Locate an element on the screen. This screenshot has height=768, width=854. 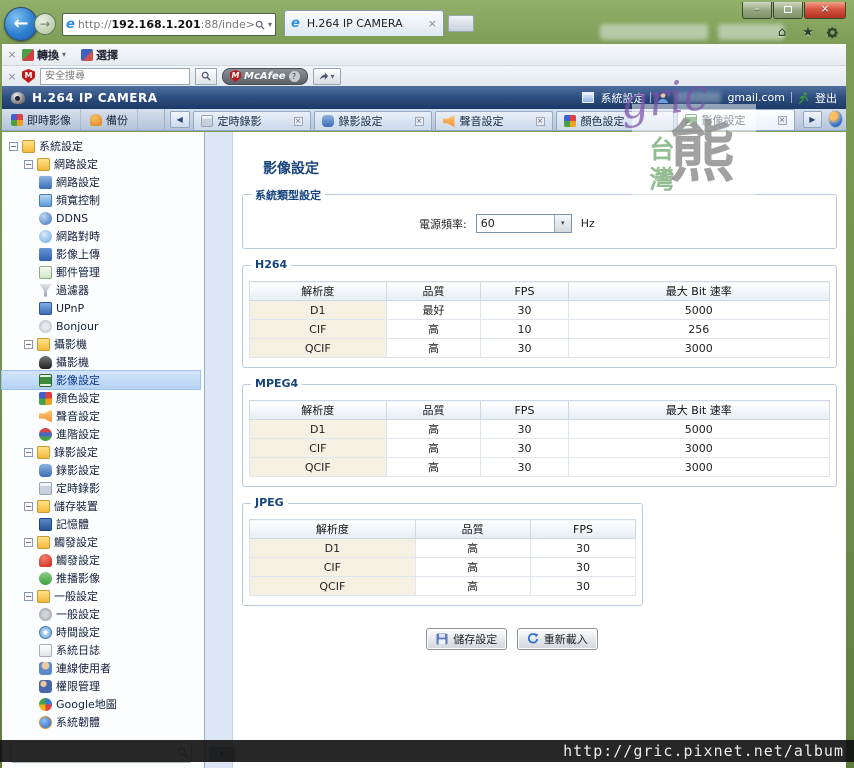
logout-link: 登出 is located at coordinates (826, 98).